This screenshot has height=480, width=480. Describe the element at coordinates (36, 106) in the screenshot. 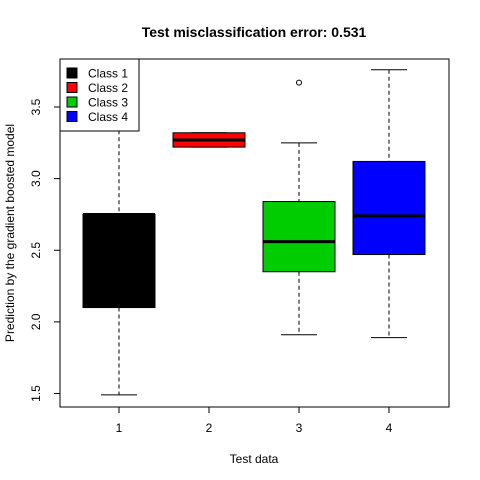

I see `y-tick-label: 3.5` at that location.